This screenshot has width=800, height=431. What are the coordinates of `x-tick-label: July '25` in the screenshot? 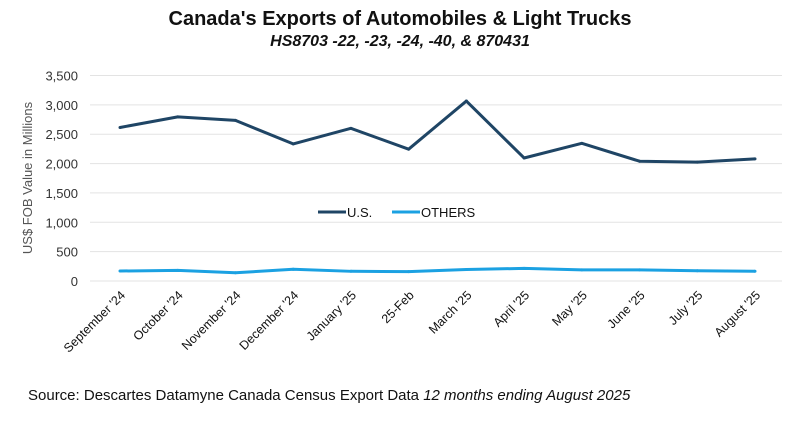 It's located at (686, 308).